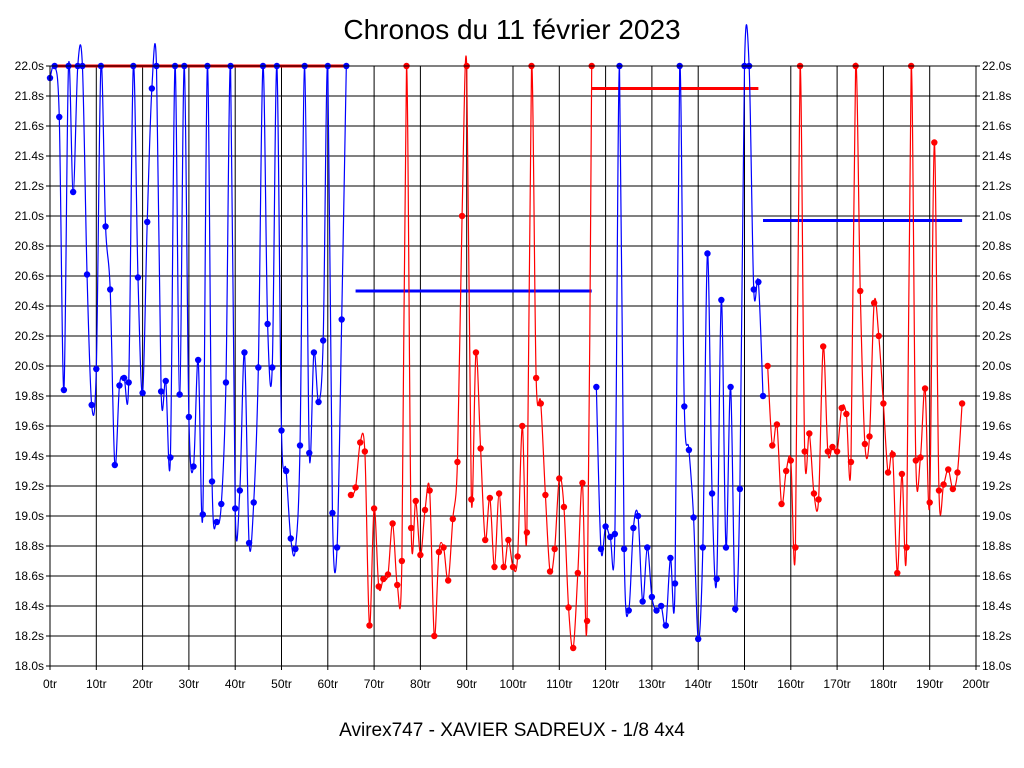 The width and height of the screenshot is (1024, 768). What do you see at coordinates (996, 366) in the screenshot?
I see `y-tick-label-right: 20.0s` at bounding box center [996, 366].